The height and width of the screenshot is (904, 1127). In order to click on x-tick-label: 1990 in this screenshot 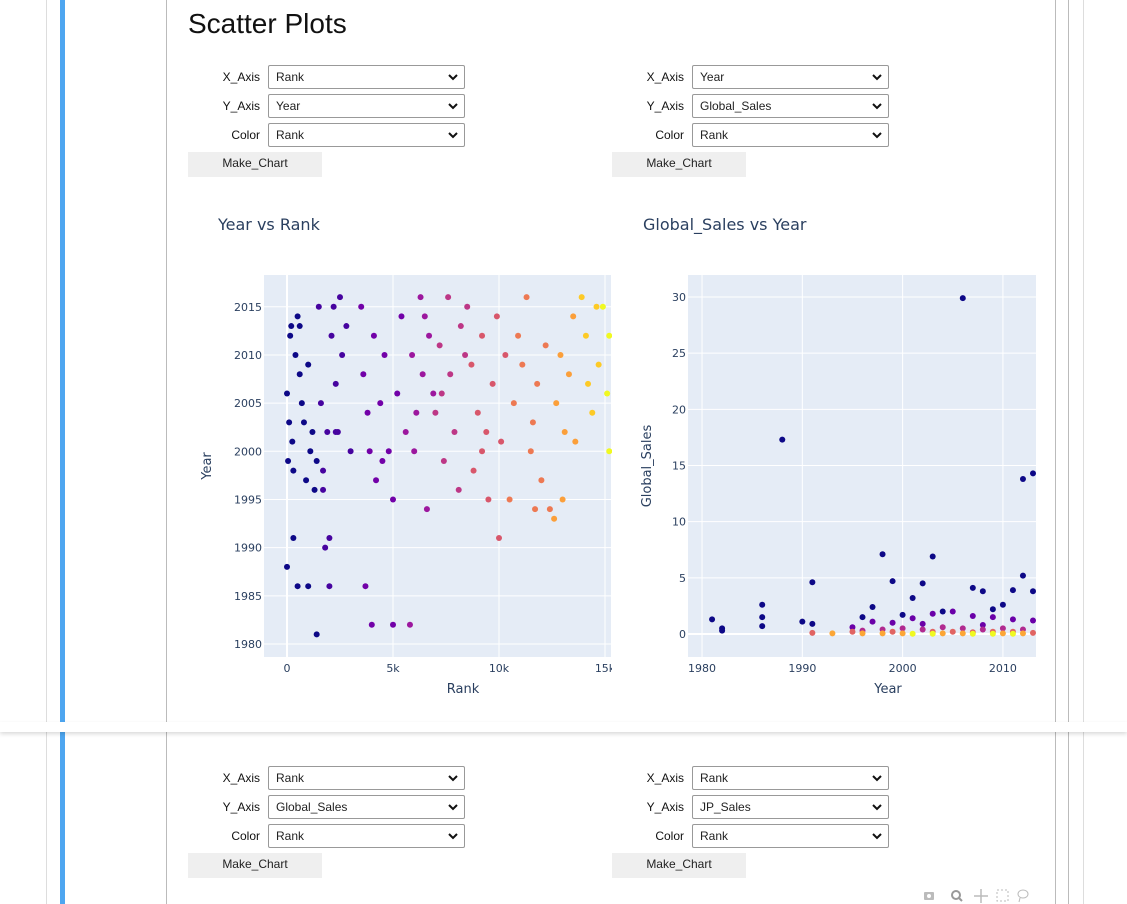, I will do `click(802, 668)`.